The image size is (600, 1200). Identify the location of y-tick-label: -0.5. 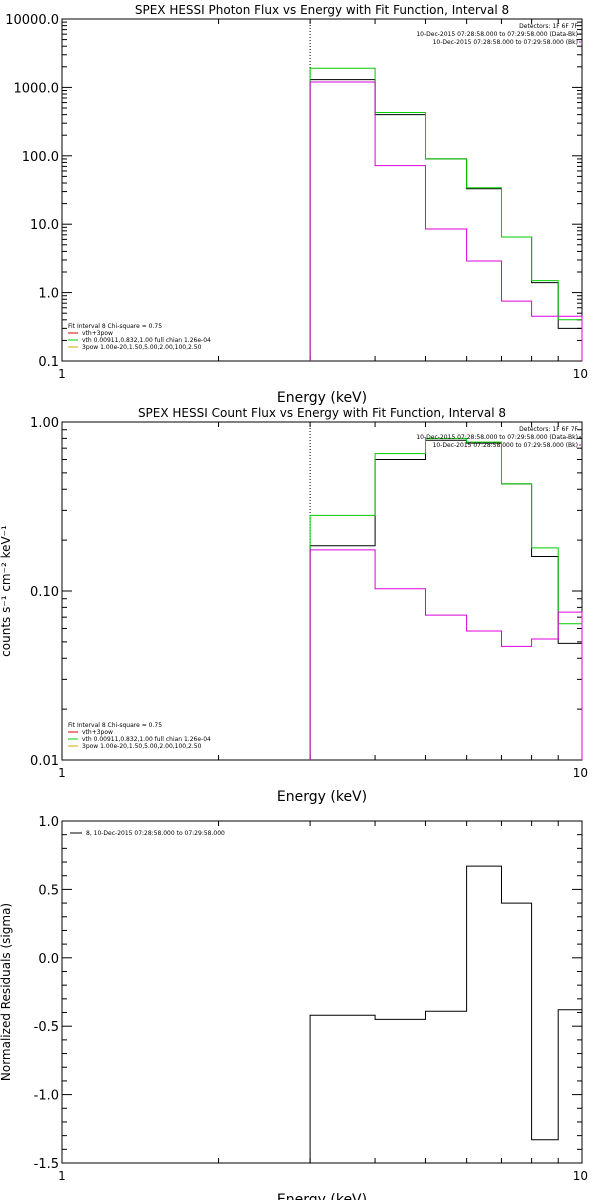
(46, 1027).